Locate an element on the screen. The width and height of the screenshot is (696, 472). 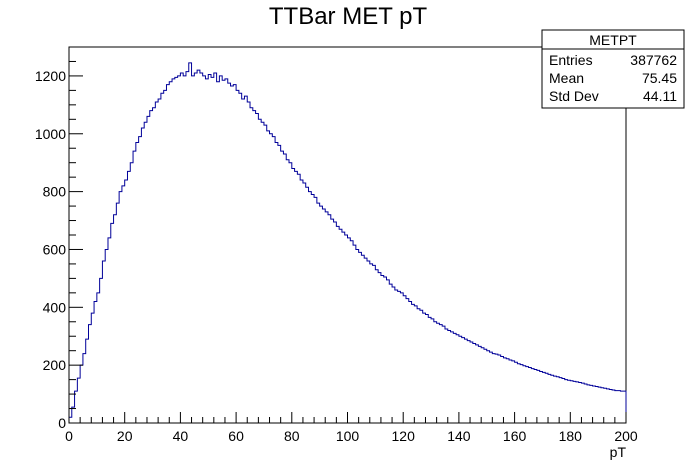
stats-entries-value: 387762 is located at coordinates (653, 60).